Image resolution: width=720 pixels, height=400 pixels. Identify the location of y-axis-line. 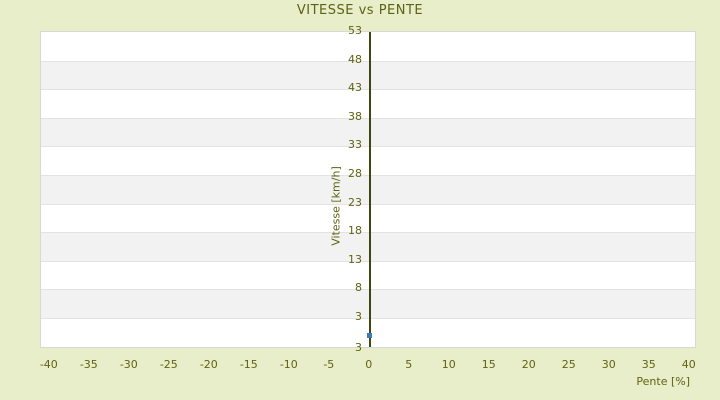
(369, 189).